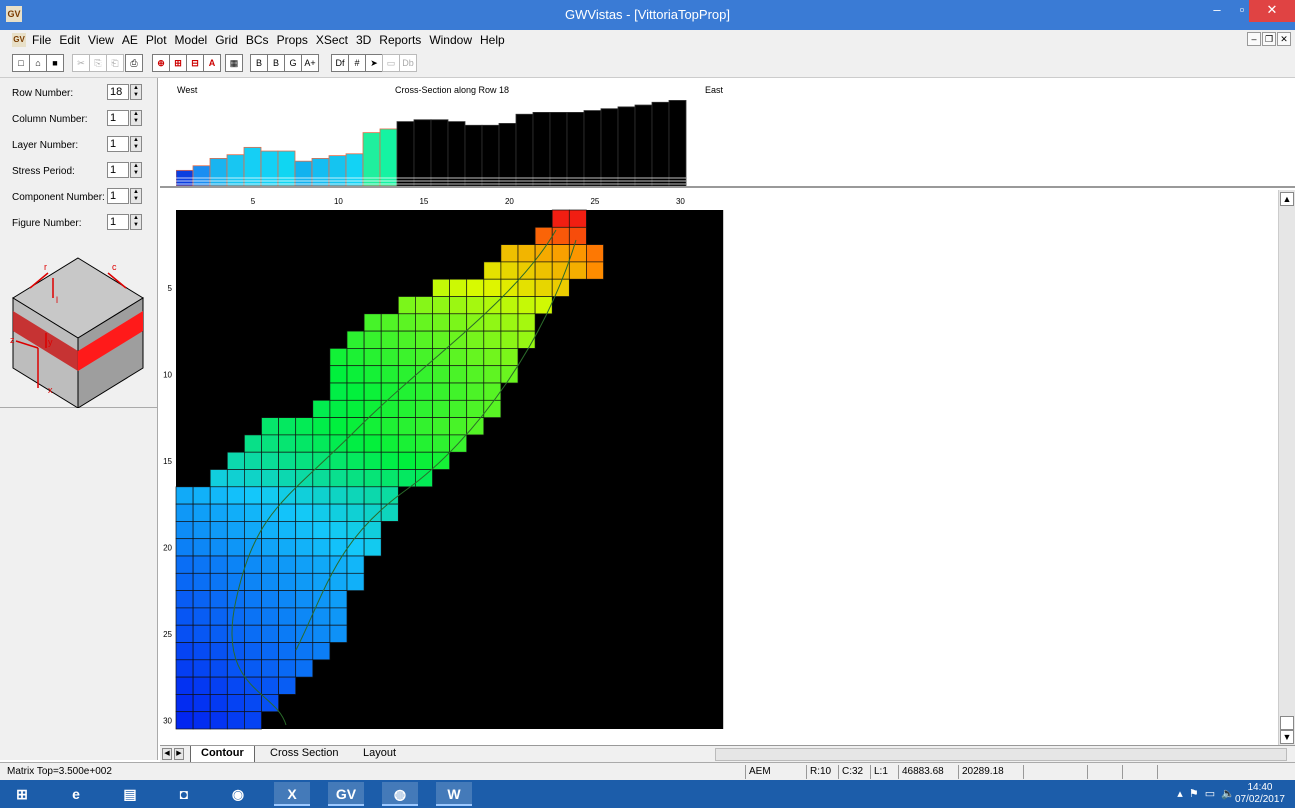 This screenshot has width=1295, height=808. I want to click on calculator-icon: ▦, so click(234, 63).